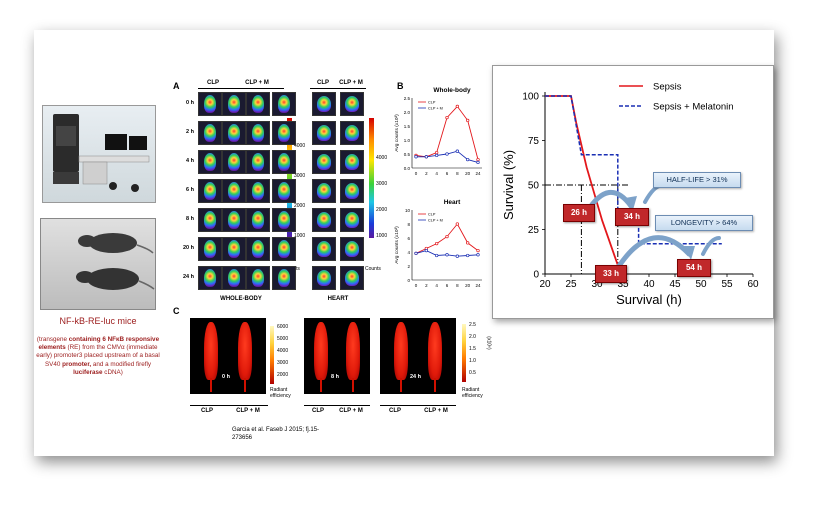 The height and width of the screenshot is (516, 836). I want to click on time-label-0h: 0 h, so click(226, 377).